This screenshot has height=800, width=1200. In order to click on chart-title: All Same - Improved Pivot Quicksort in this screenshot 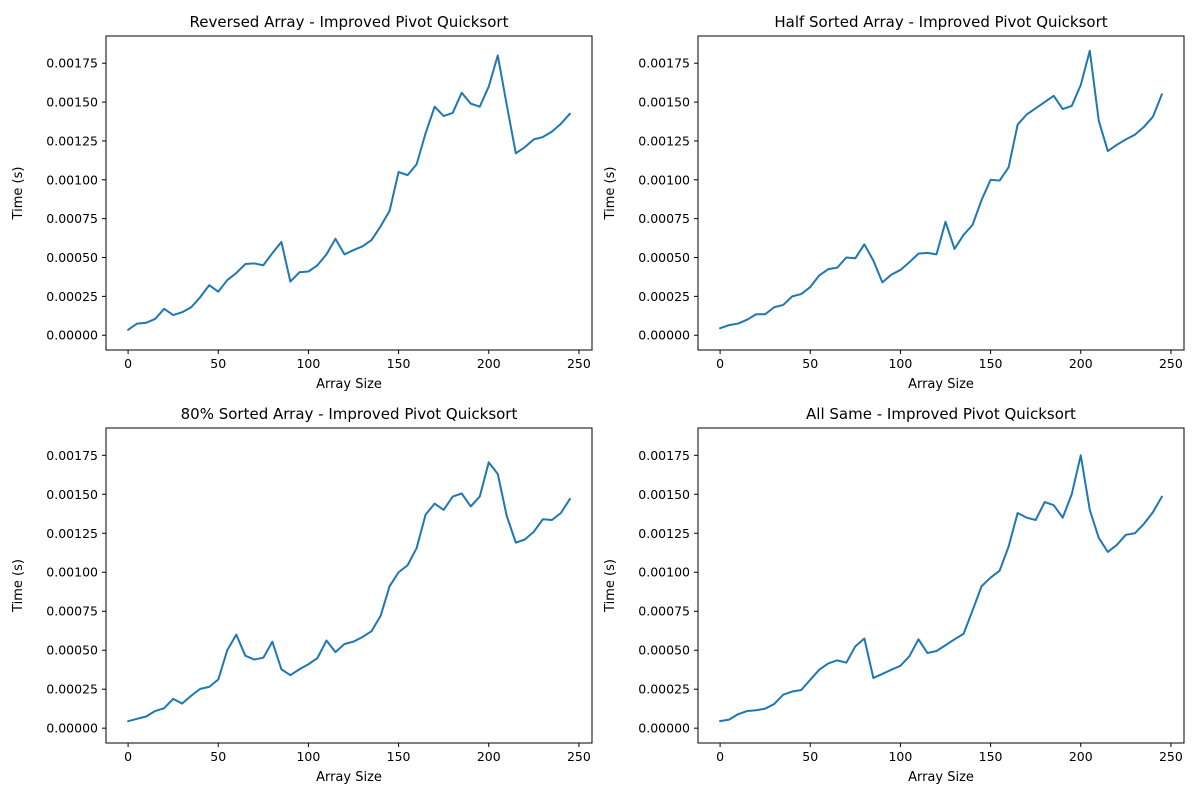, I will do `click(941, 414)`.